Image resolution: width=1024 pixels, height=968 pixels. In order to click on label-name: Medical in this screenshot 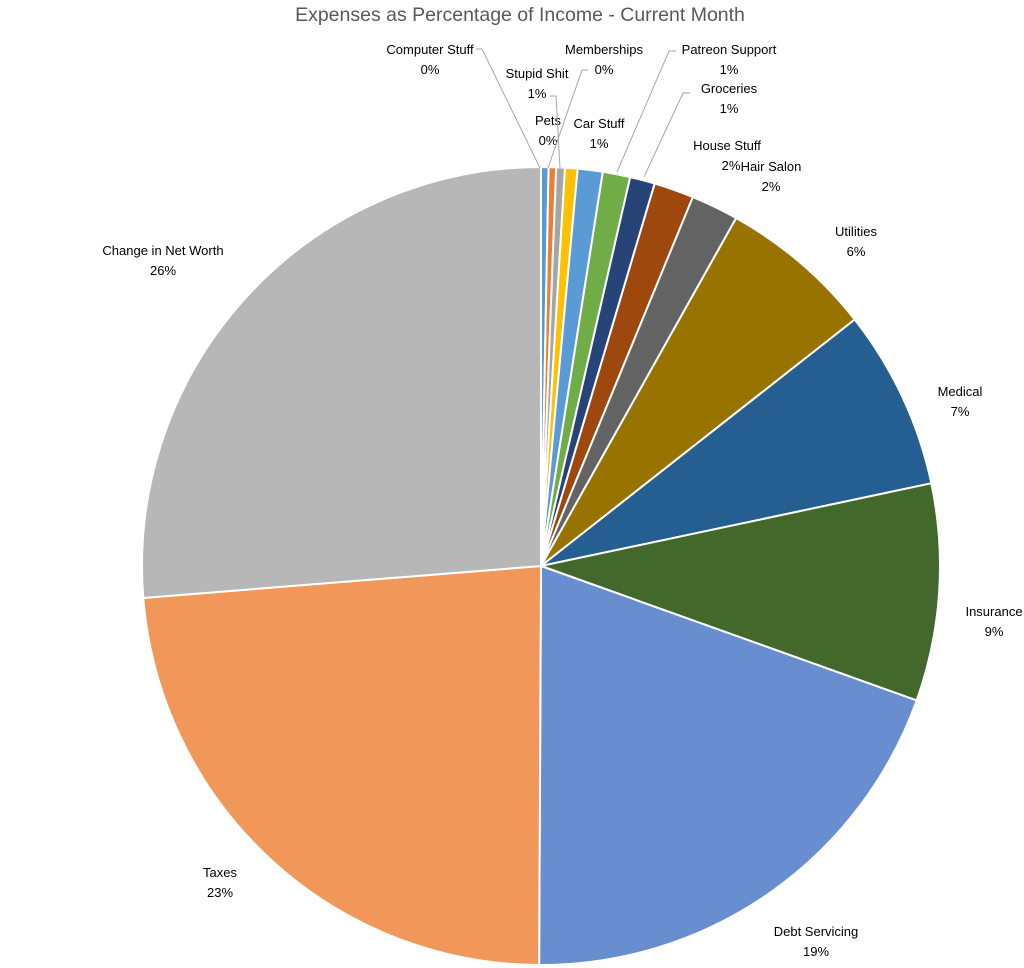, I will do `click(960, 391)`.